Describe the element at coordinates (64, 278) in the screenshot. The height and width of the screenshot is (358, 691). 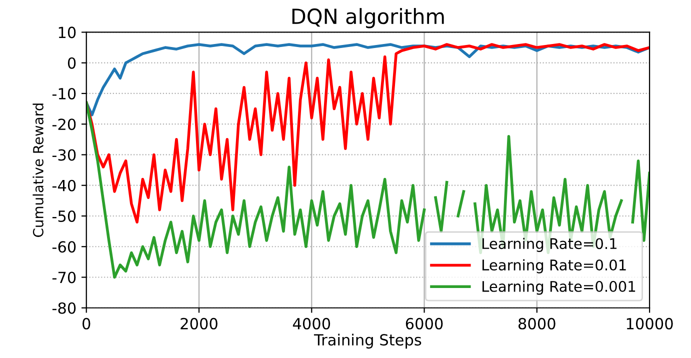
I see `y-tick-label: -70` at that location.